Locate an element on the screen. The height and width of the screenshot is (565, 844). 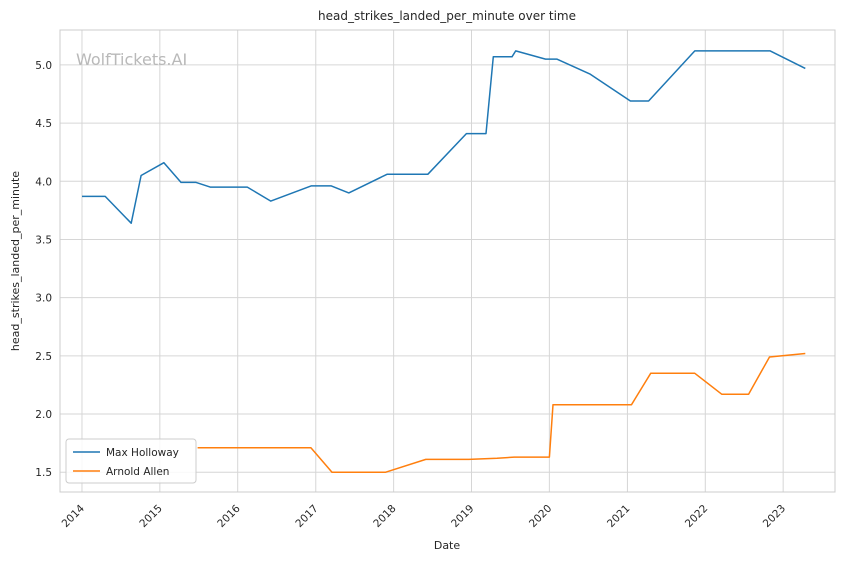
legend: Max Holloway Arnold Allen is located at coordinates (131, 461).